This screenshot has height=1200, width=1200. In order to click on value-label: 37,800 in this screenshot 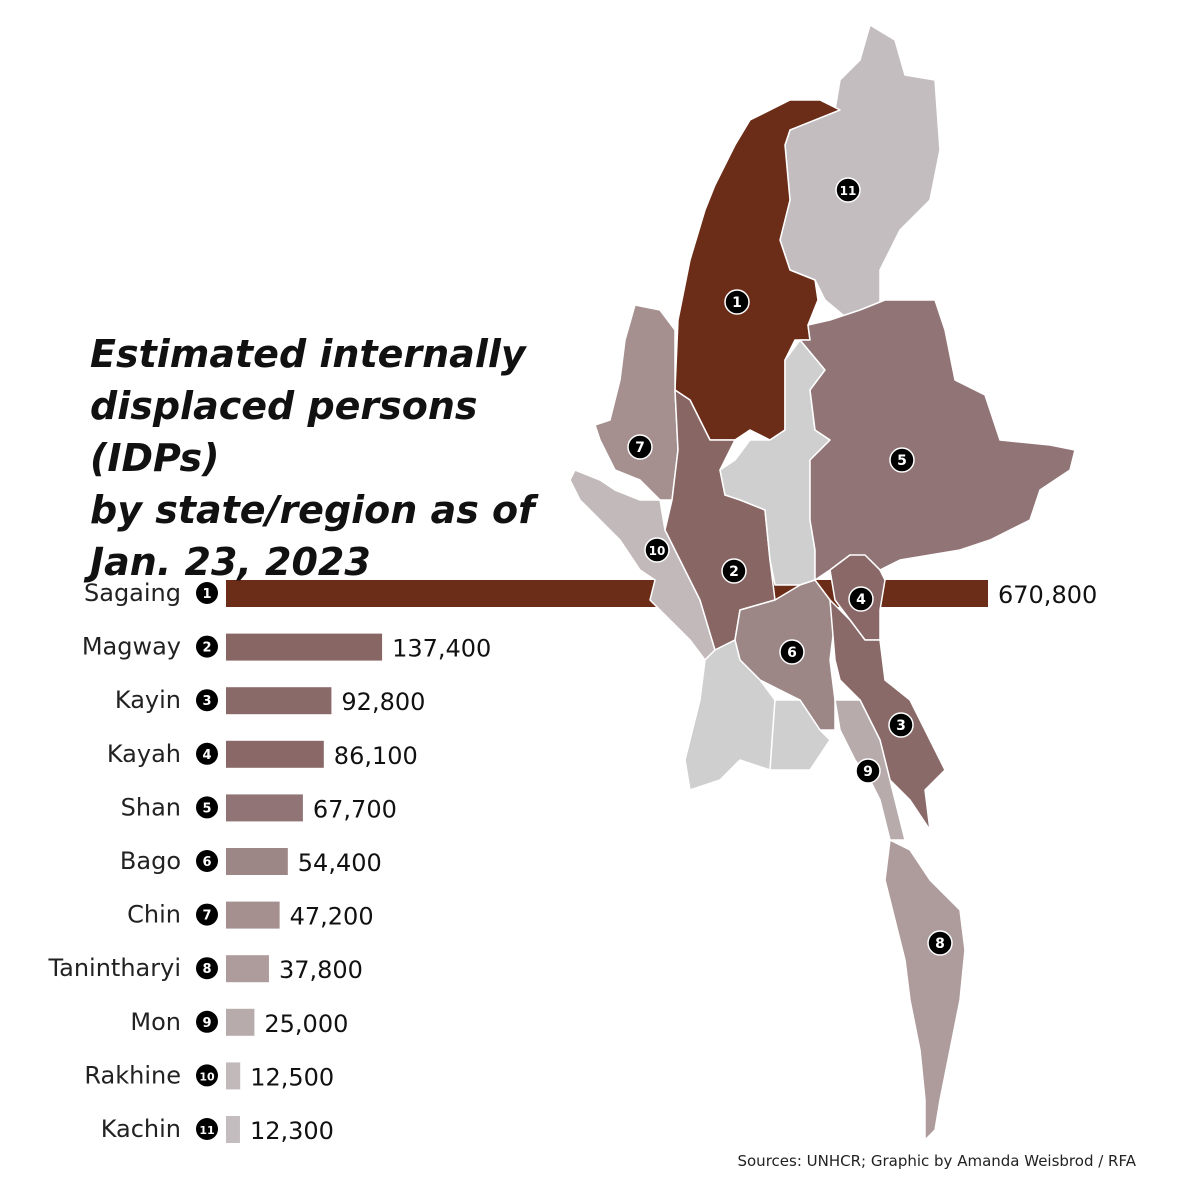, I will do `click(321, 970)`.